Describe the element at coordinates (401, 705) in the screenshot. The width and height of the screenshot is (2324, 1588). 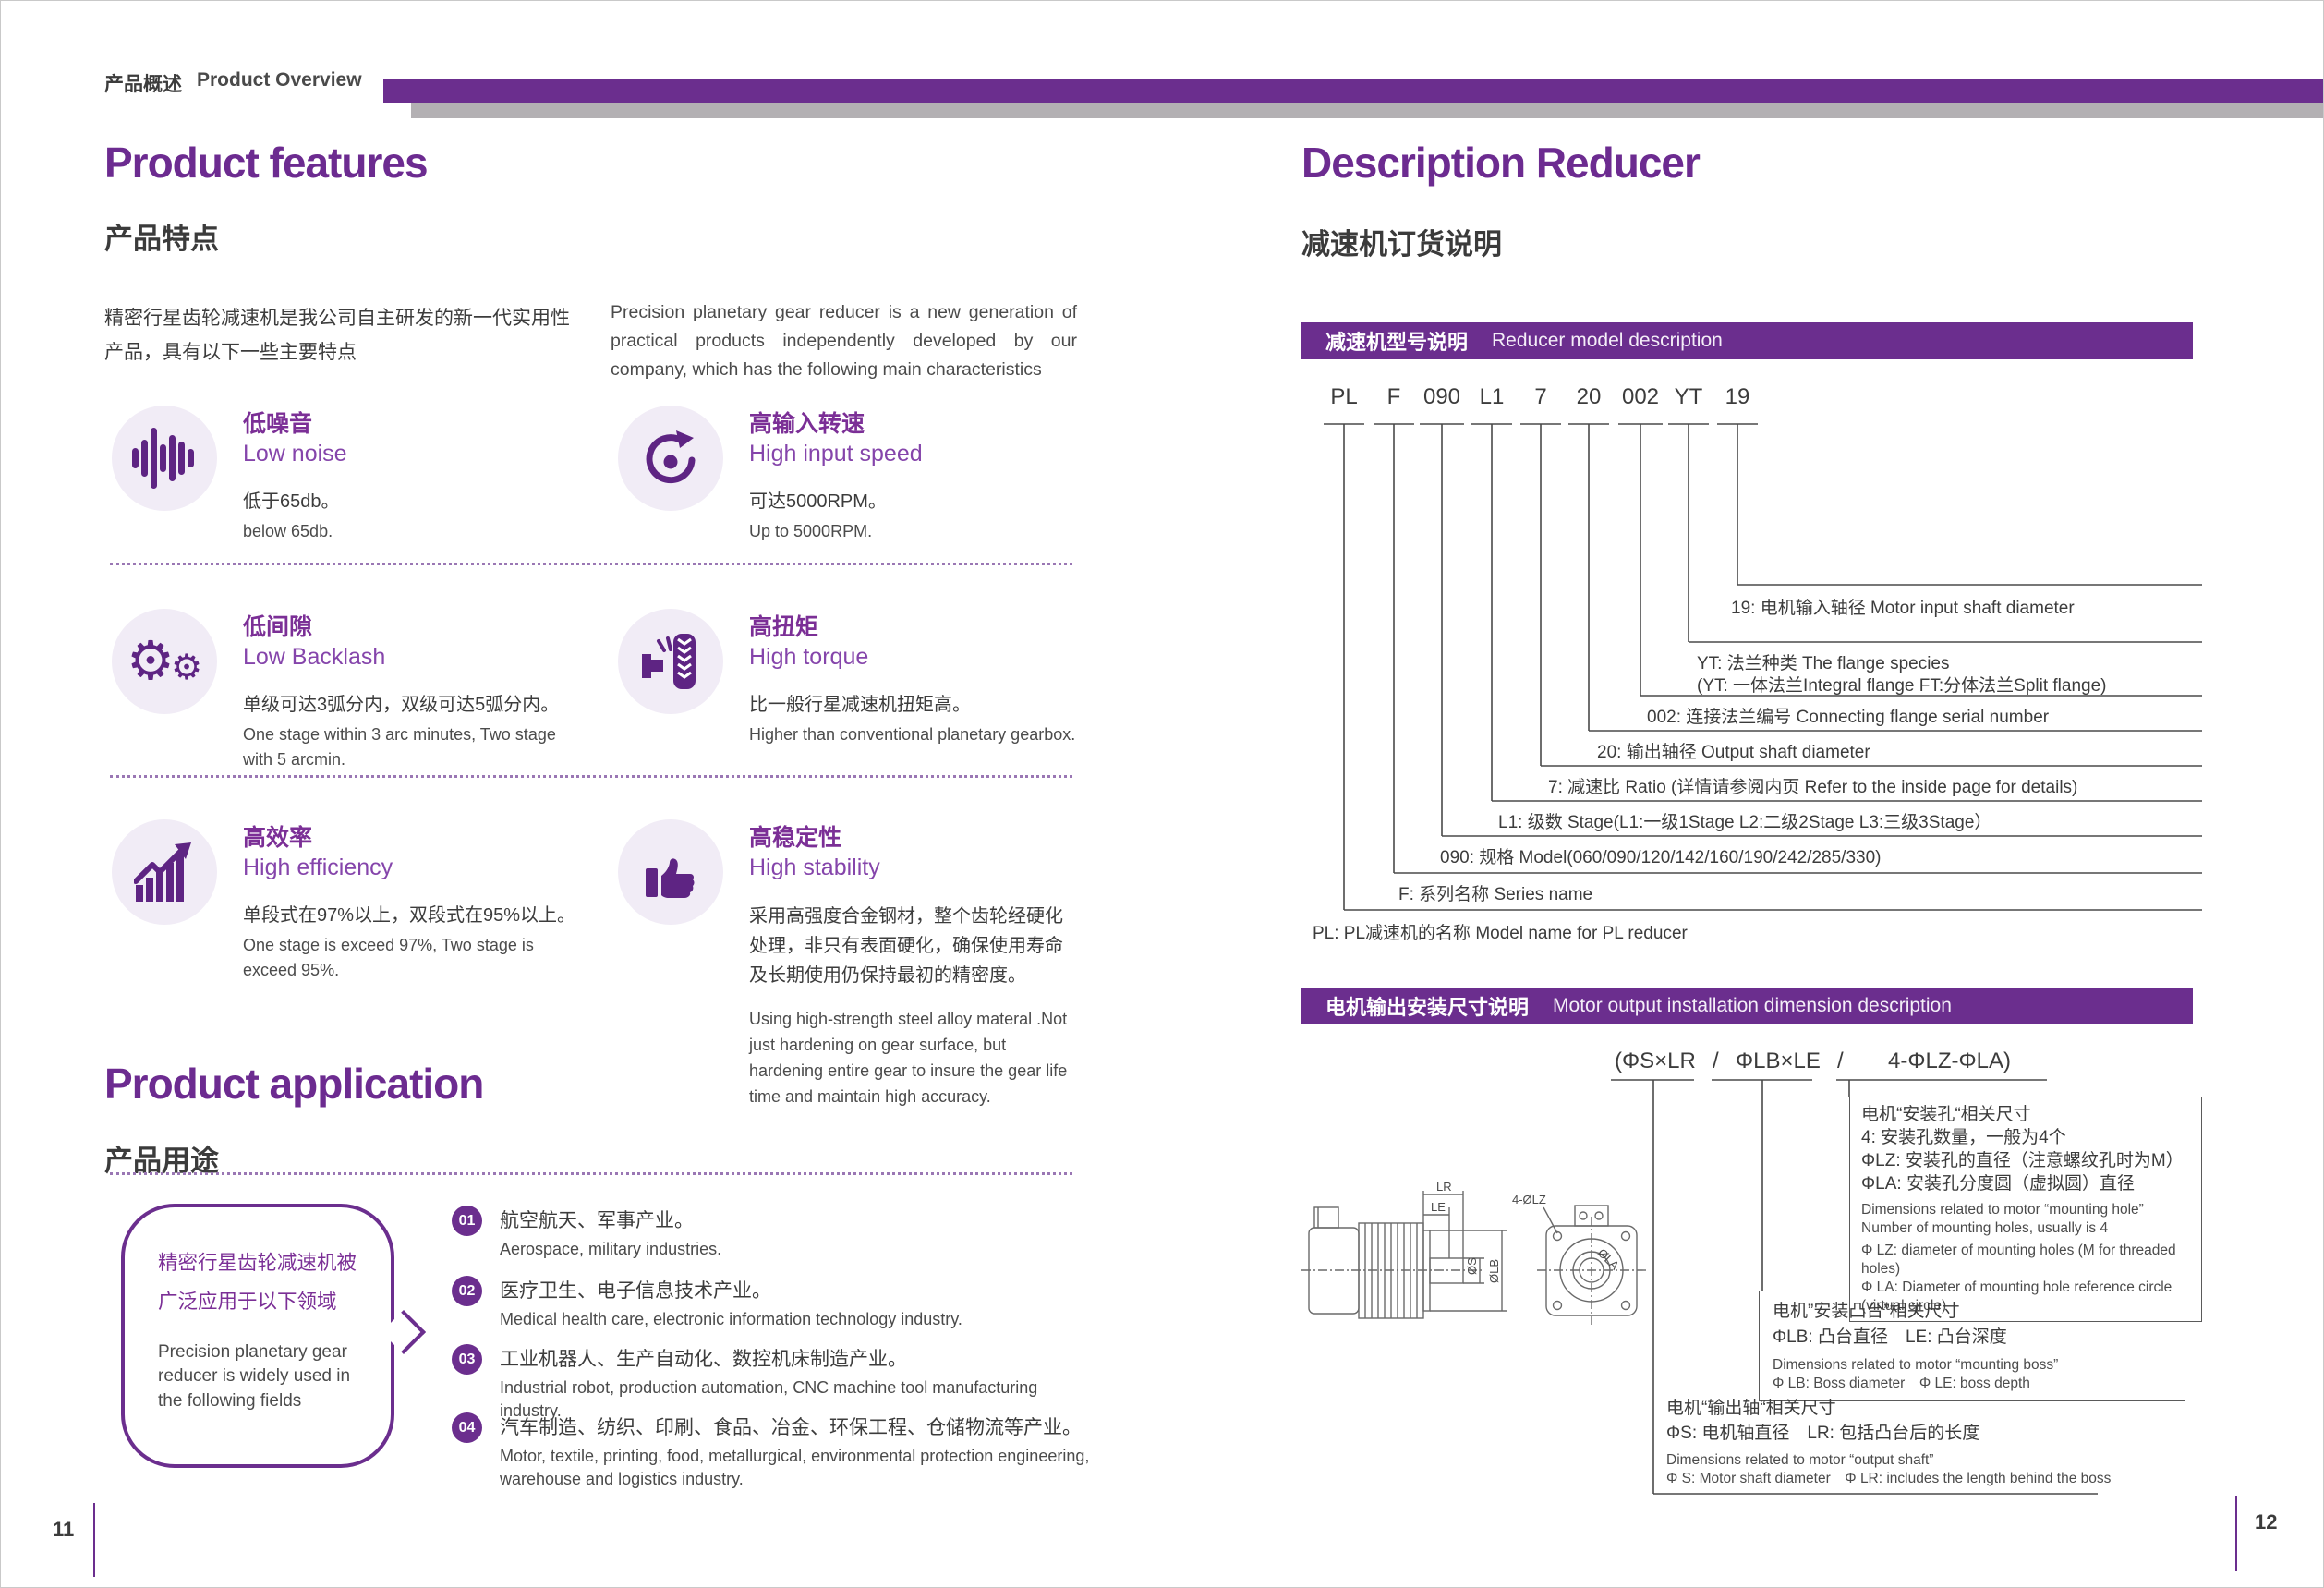
I see `feature-desc-zh: 单级可达3弧分内，双级可达5弧分内。` at that location.